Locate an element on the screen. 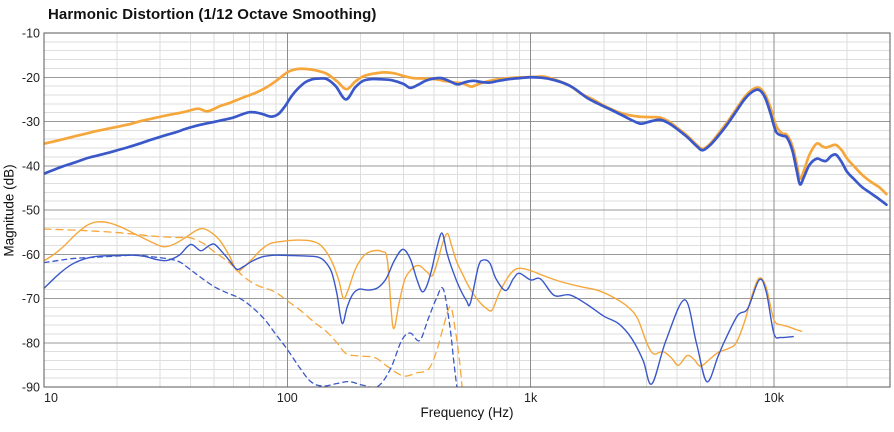 Image resolution: width=894 pixels, height=432 pixels. y-tick-label: -30 is located at coordinates (31, 122).